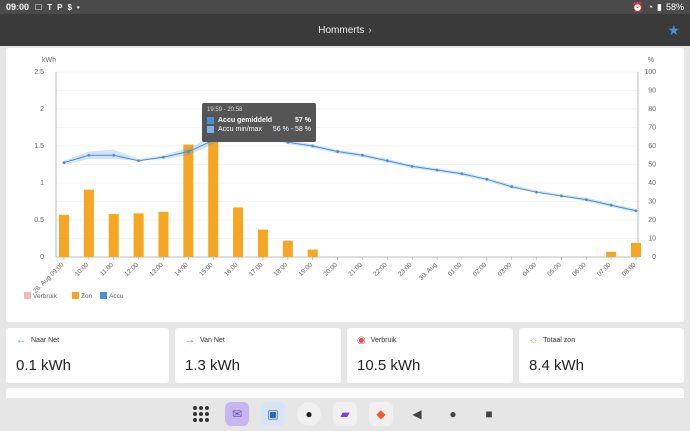 The width and height of the screenshot is (690, 431). Describe the element at coordinates (405, 269) in the screenshot. I see `x-tick-label: 23:00` at that location.